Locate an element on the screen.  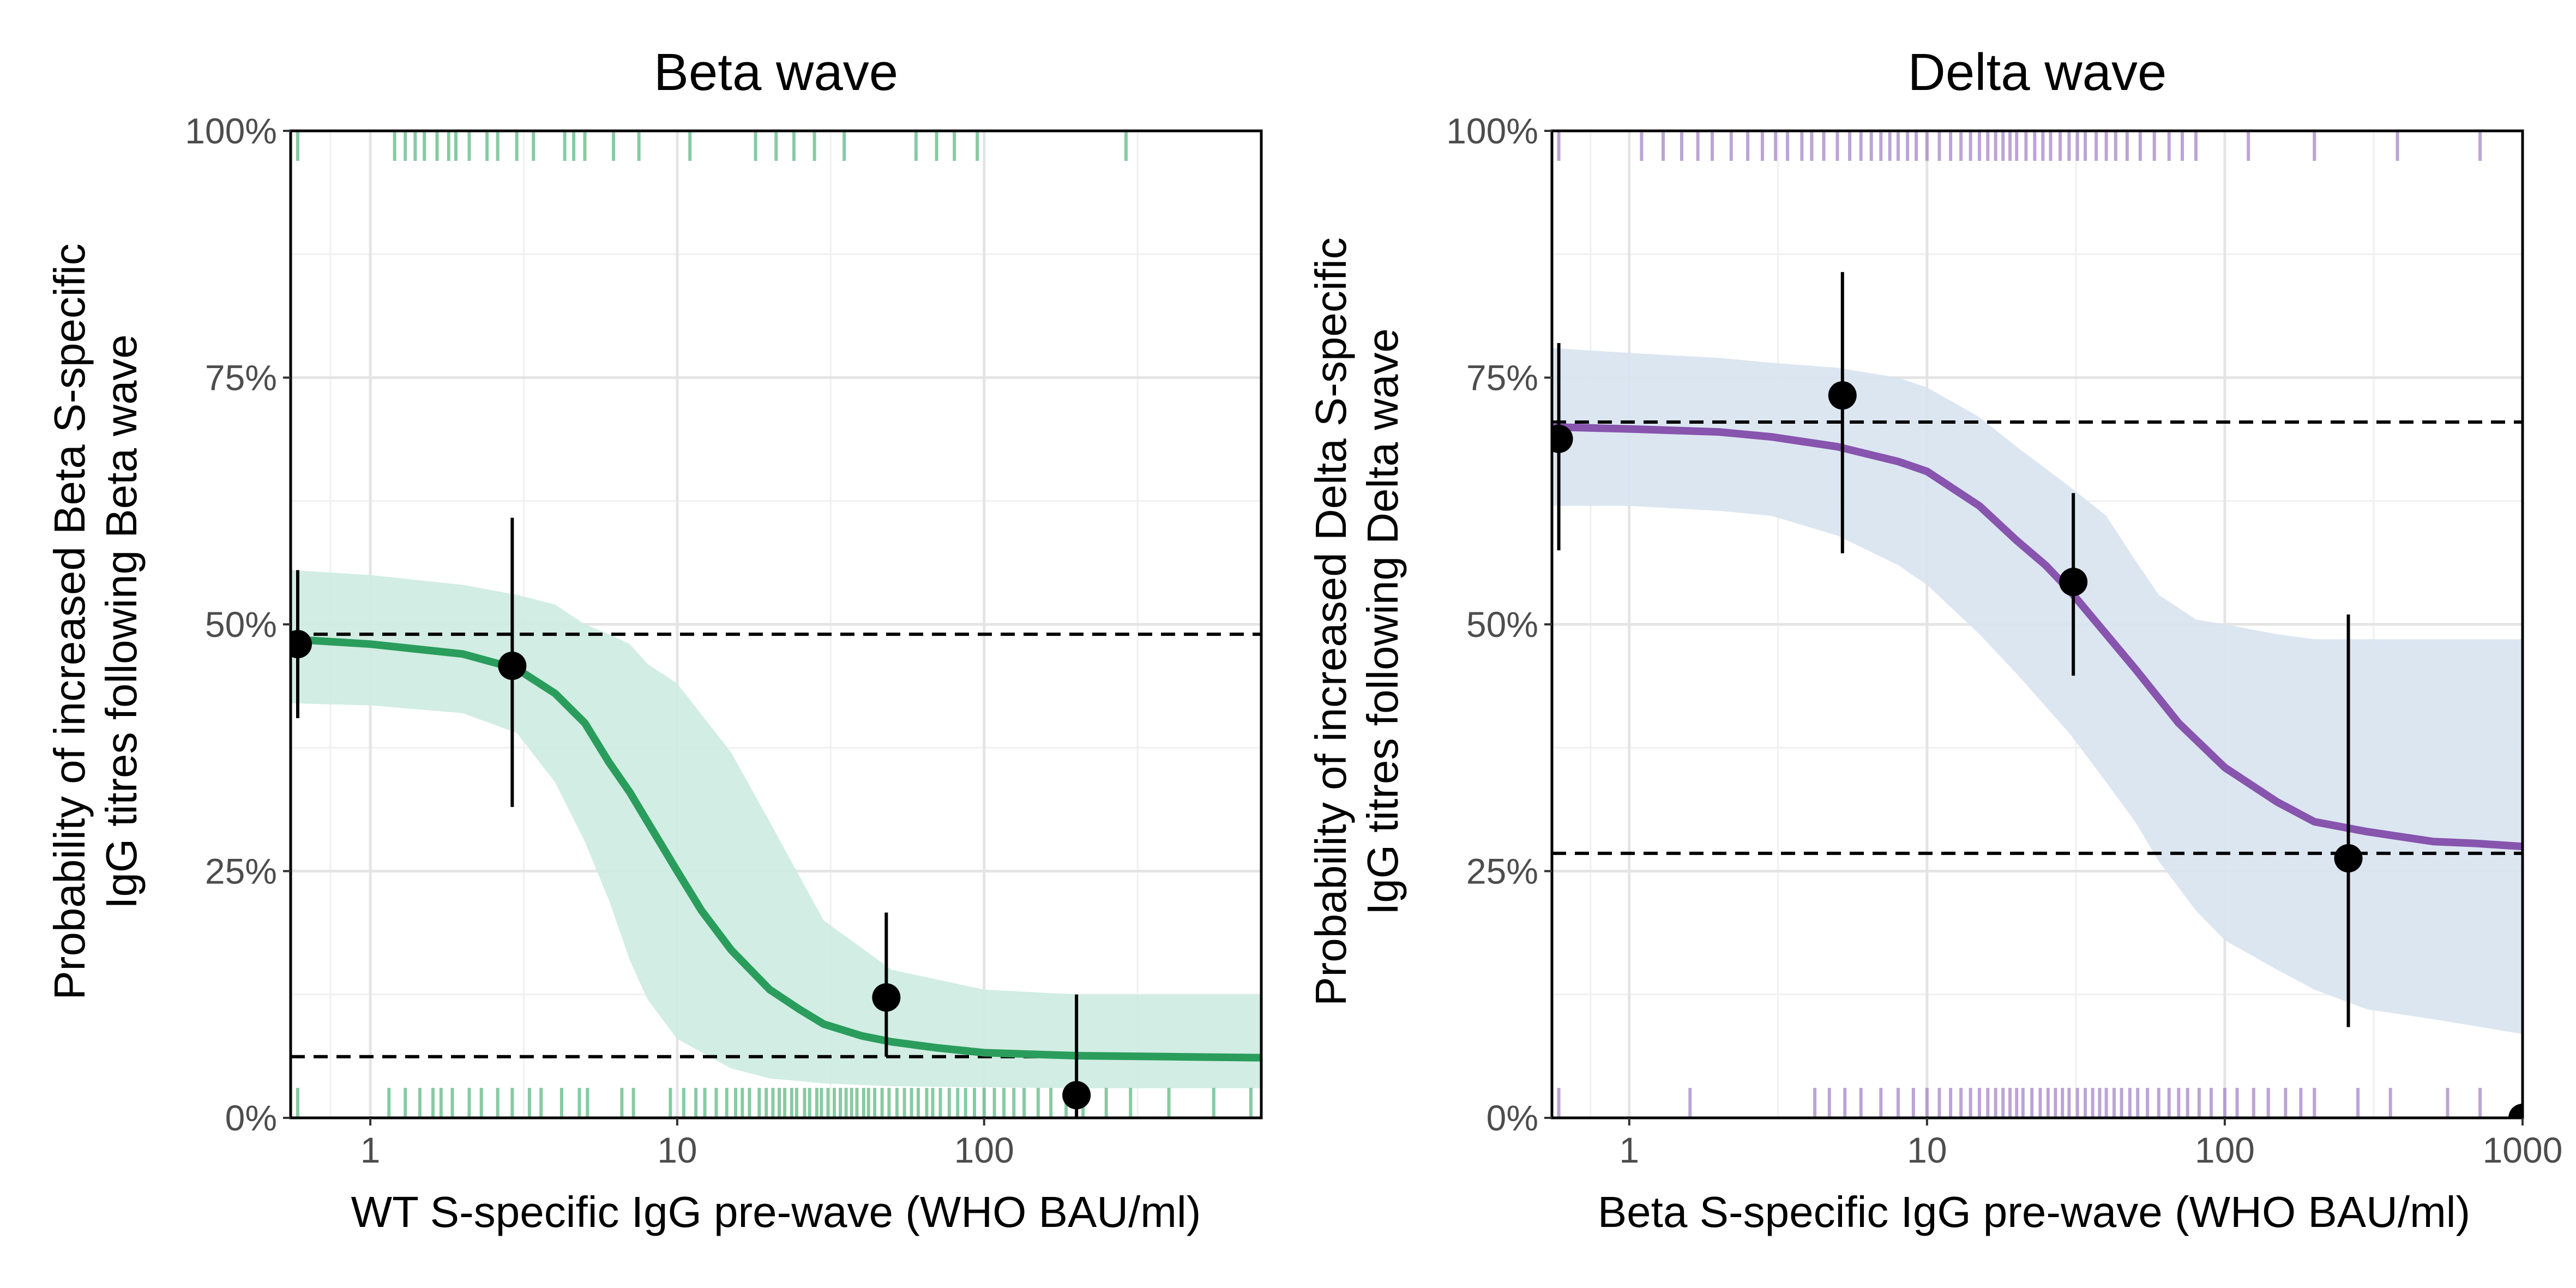
x-axis-label: WT S-specific IgG pre-wave (WHO BAU/ml) is located at coordinates (776, 1212).